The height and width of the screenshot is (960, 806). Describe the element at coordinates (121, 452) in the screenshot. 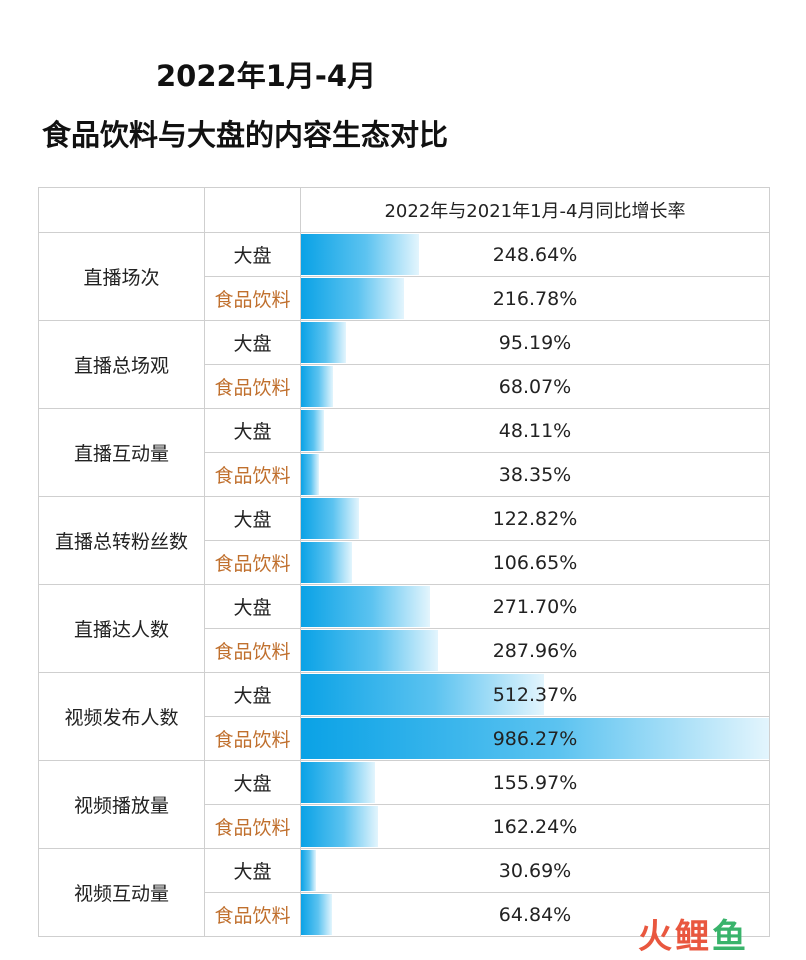

I see `metric-label: 直播互动量` at that location.